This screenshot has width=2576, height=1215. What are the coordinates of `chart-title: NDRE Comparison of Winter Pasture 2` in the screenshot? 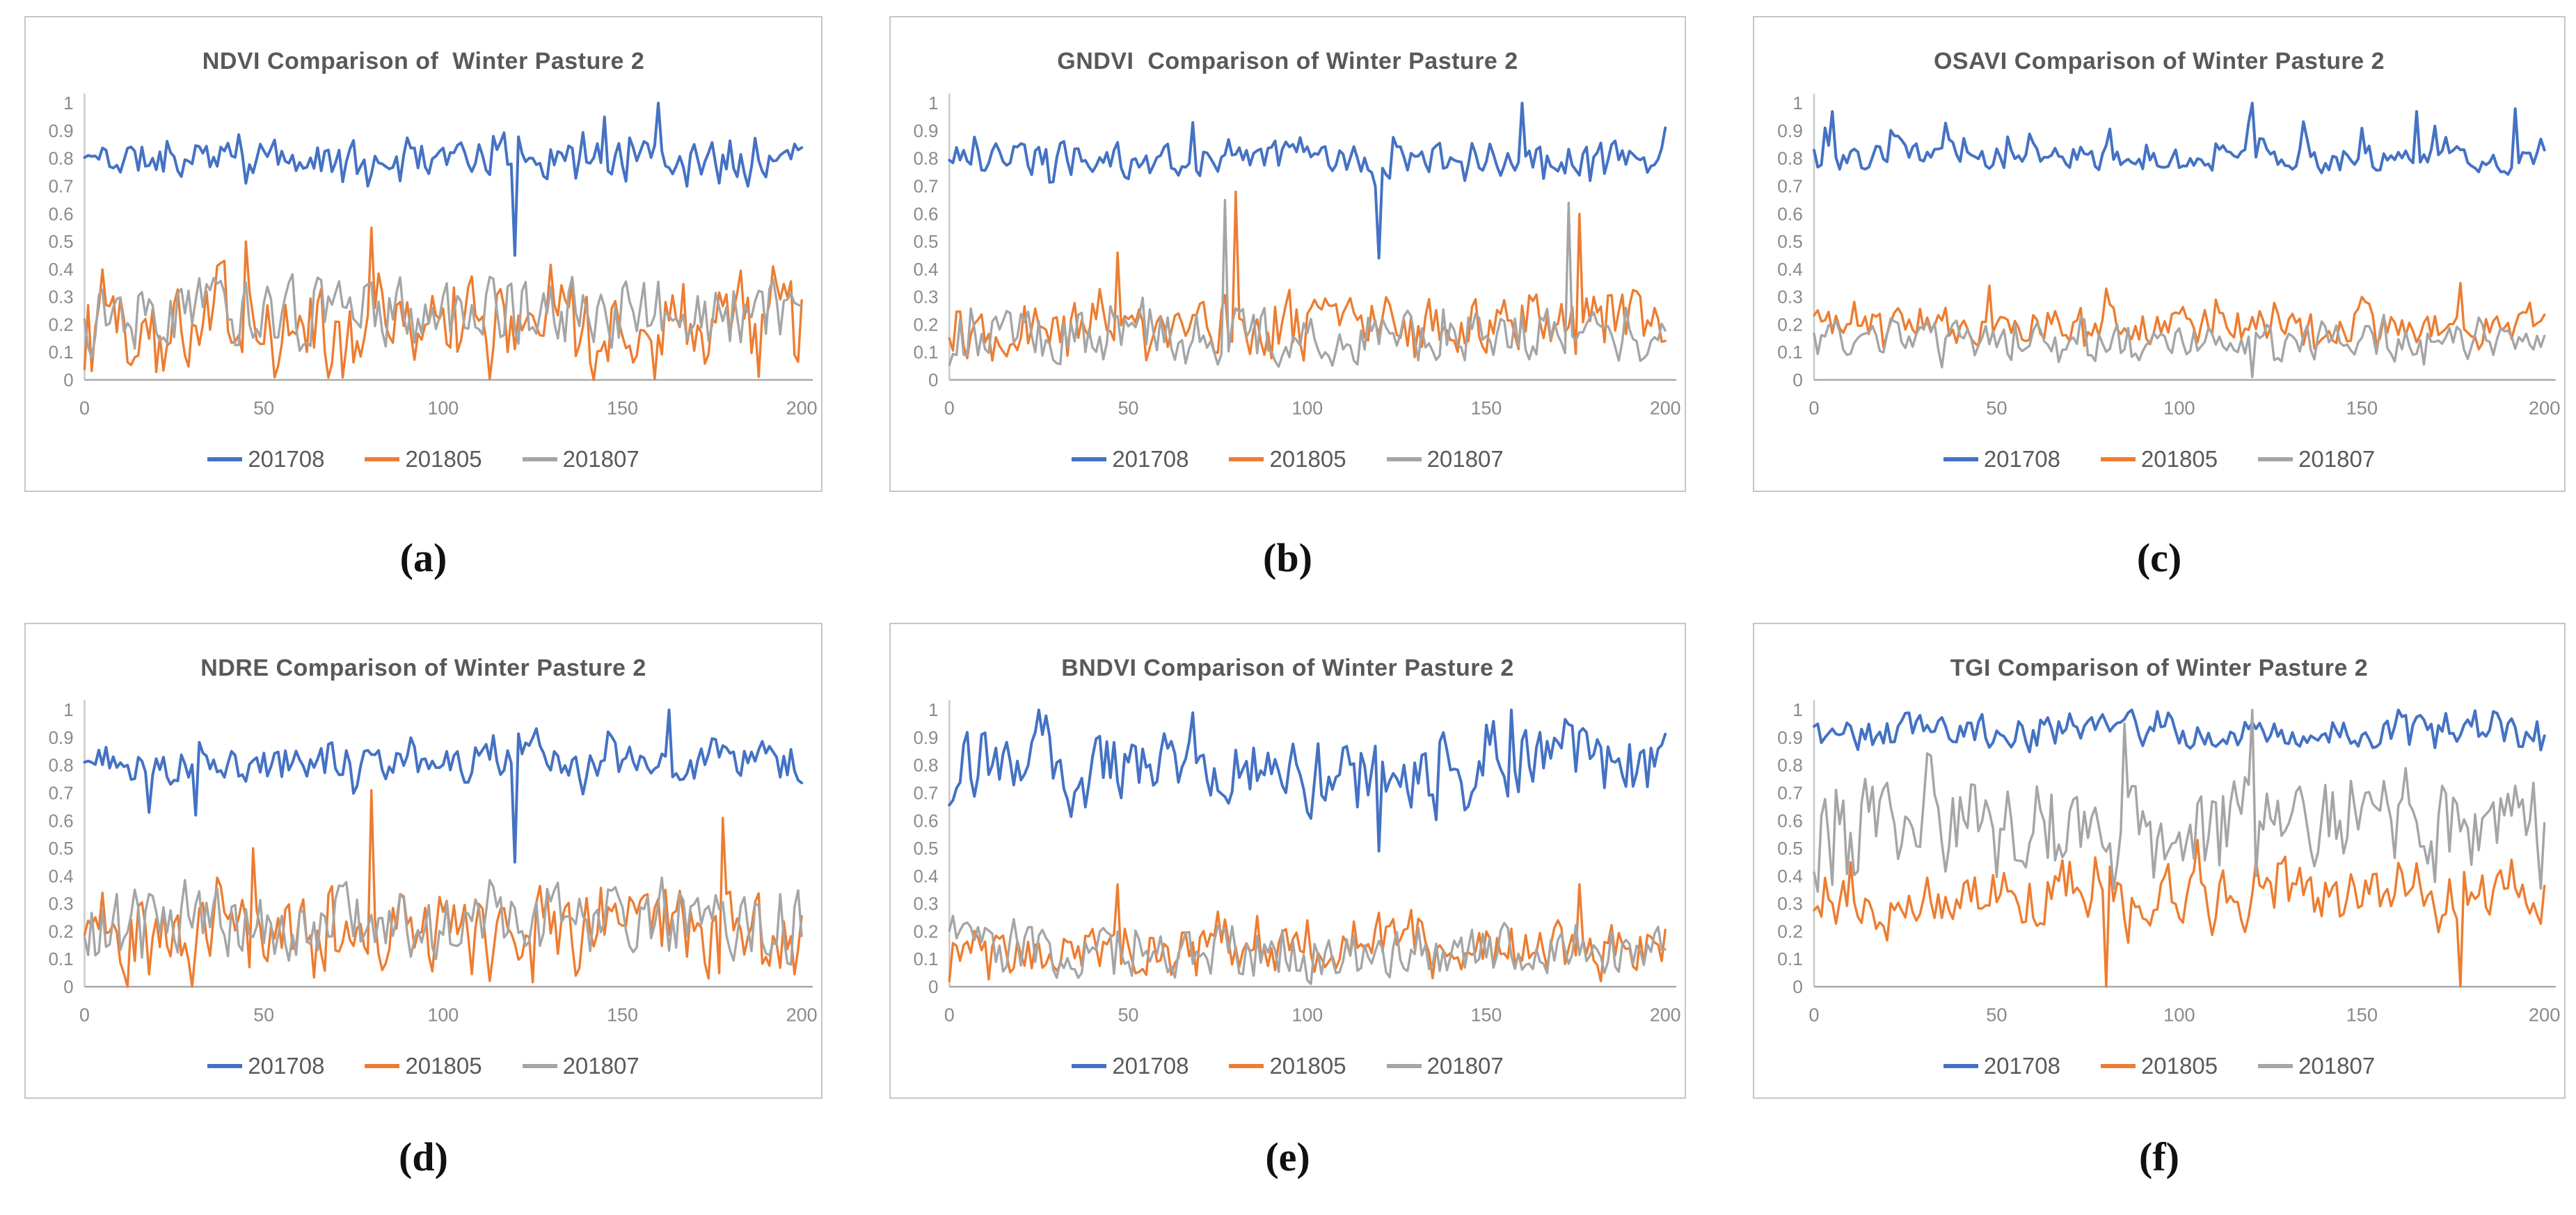 It's located at (423, 668).